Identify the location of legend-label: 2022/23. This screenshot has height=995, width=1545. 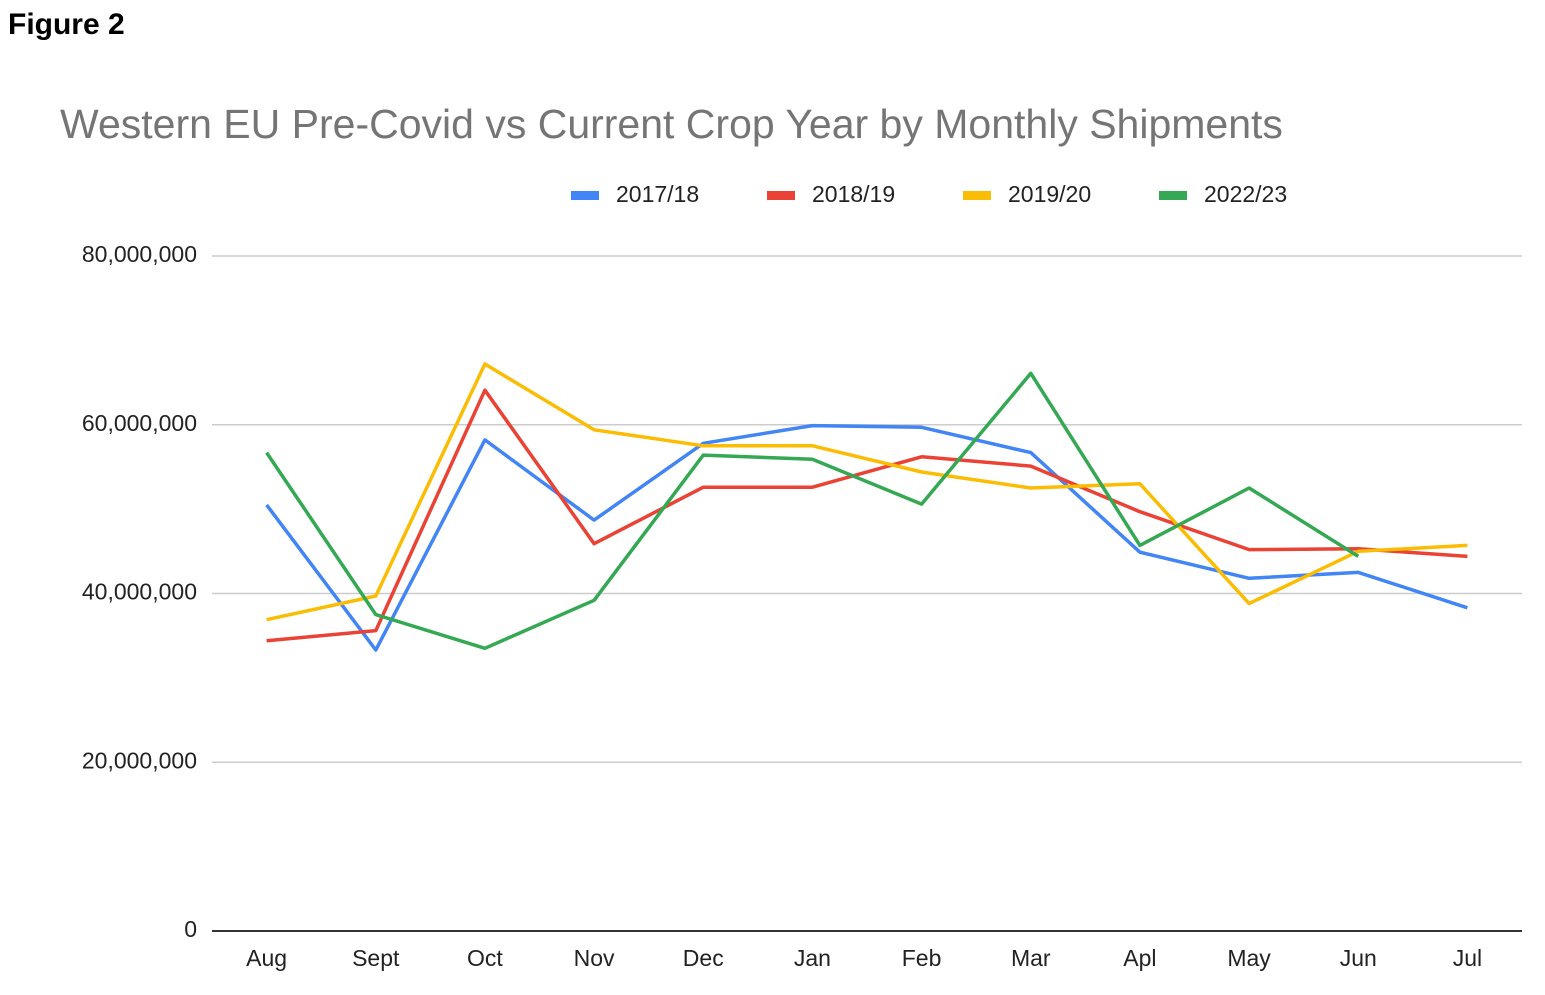
(1245, 194).